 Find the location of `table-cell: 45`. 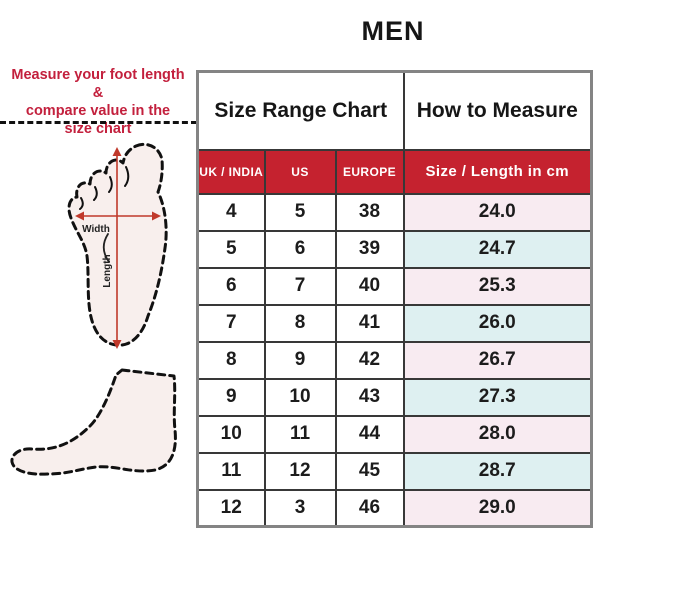

table-cell: 45 is located at coordinates (369, 471).